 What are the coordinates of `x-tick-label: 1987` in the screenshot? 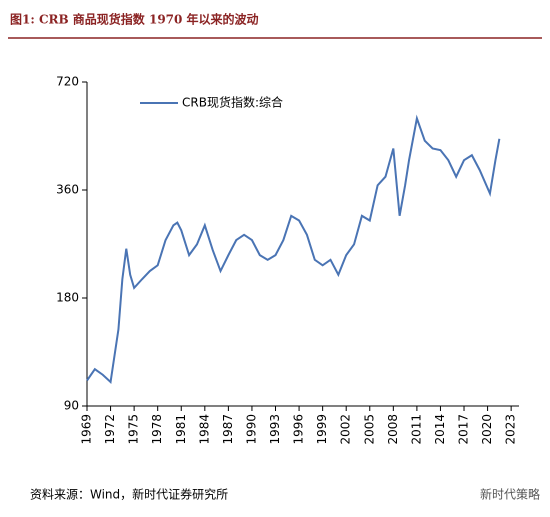 It's located at (228, 429).